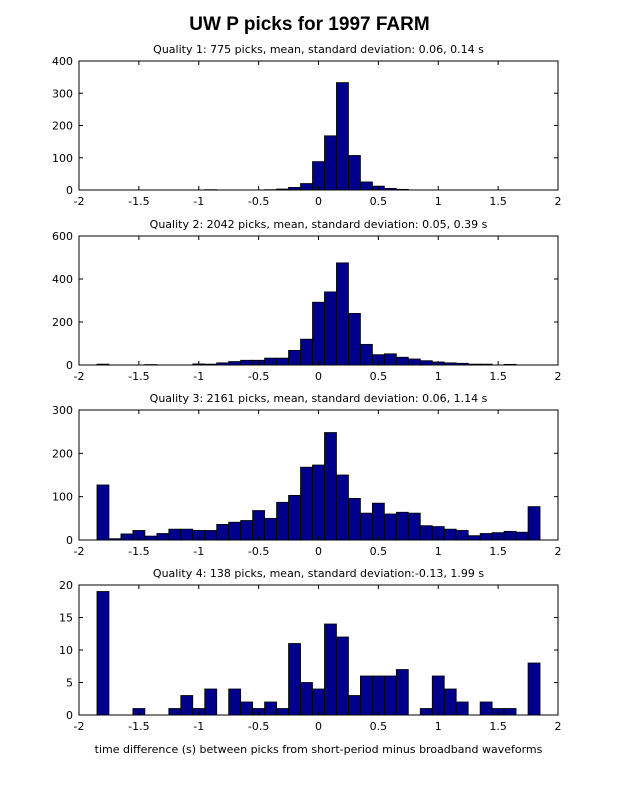 This screenshot has height=806, width=619. I want to click on y-tick-label: 5, so click(69, 683).